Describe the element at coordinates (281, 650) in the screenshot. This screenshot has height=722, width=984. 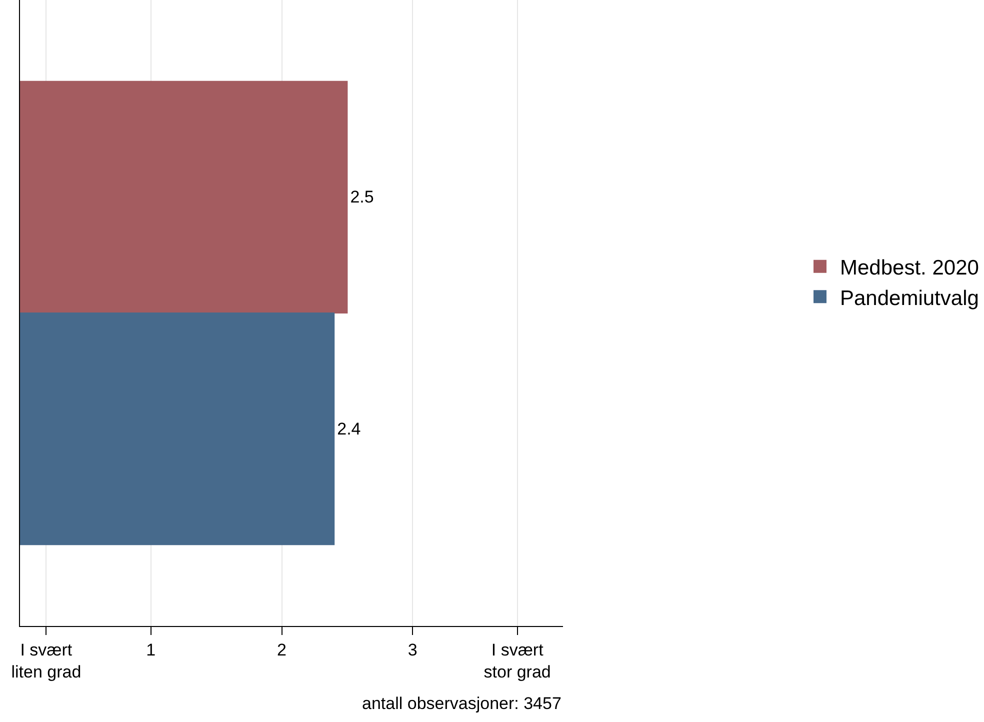
I see `x-tick-label: 2` at that location.